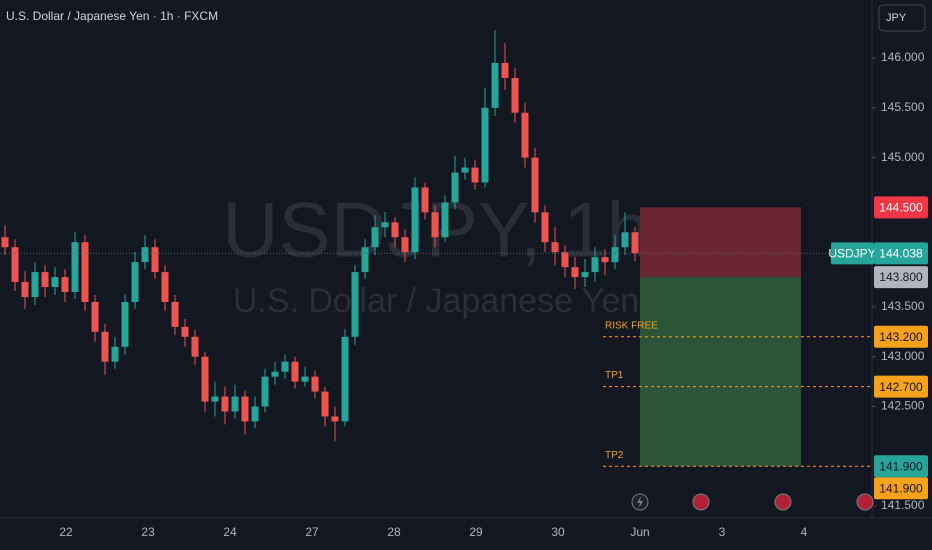 This screenshot has height=550, width=932. I want to click on x-tick-label: 22, so click(66, 532).